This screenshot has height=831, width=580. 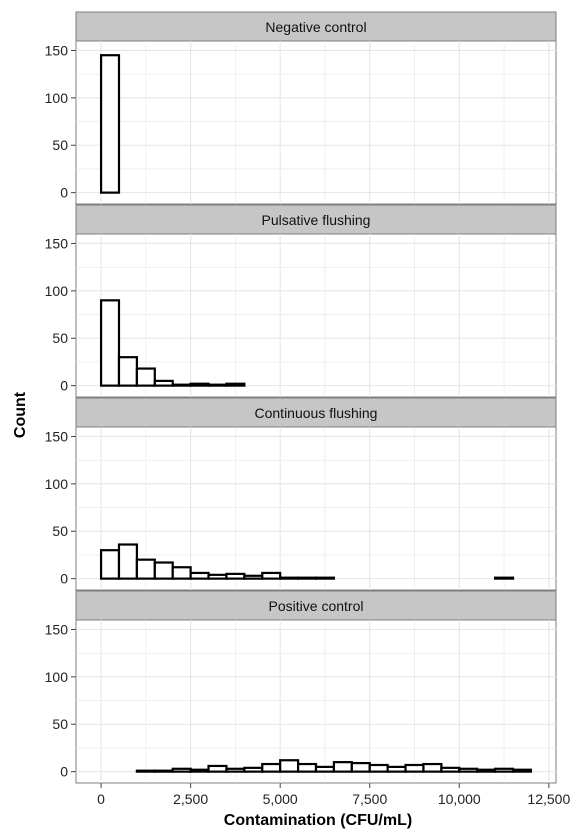 What do you see at coordinates (318, 820) in the screenshot?
I see `x-axis-title: Contamination (CFU/mL)` at bounding box center [318, 820].